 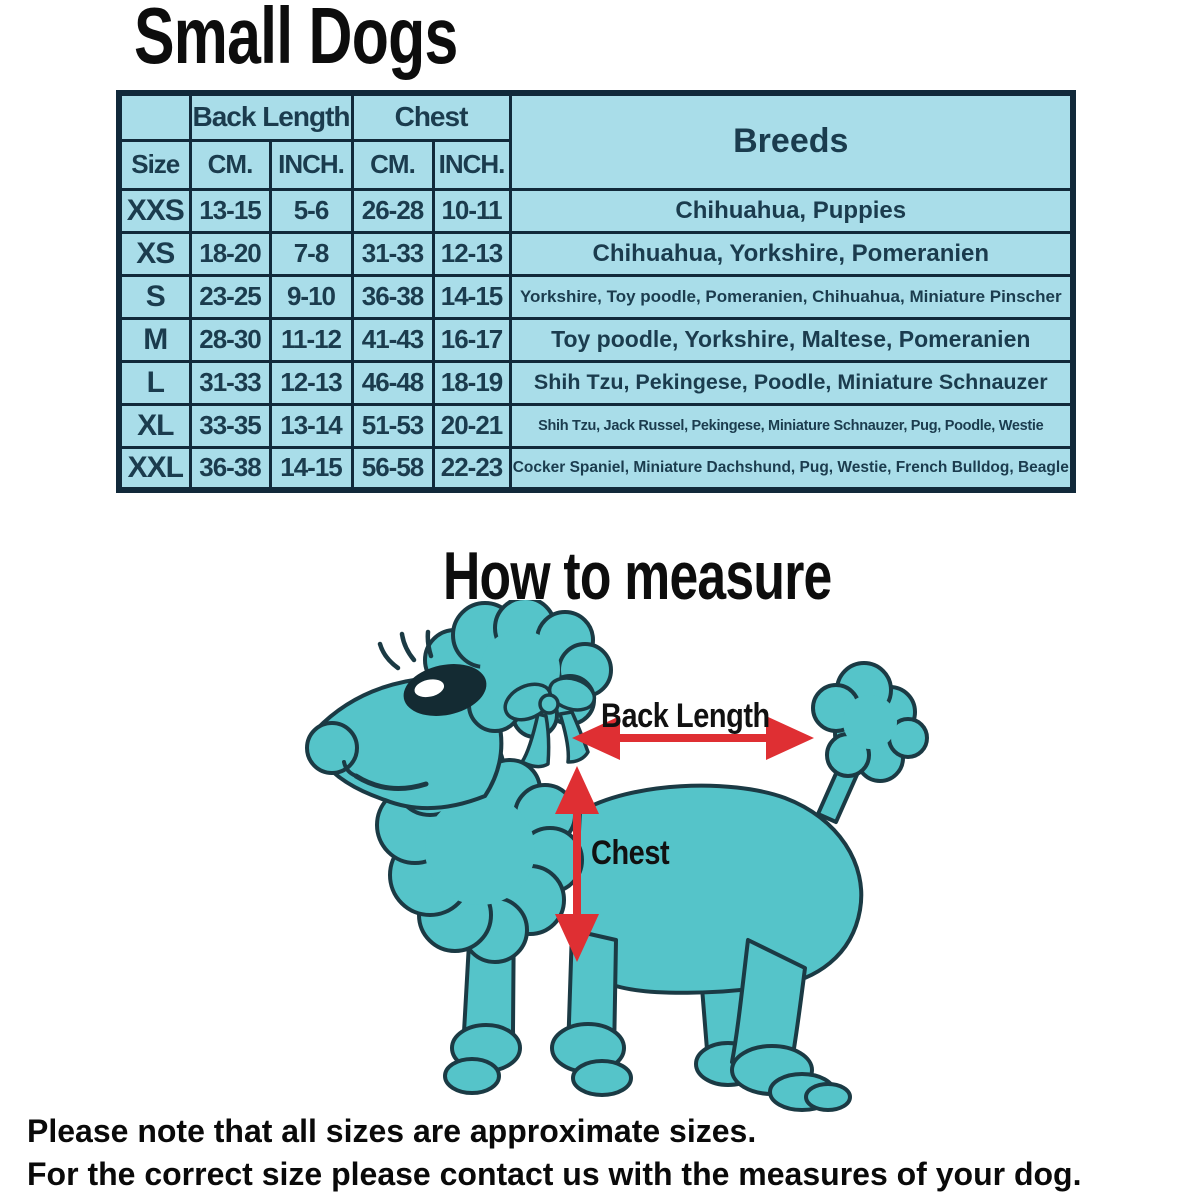 I want to click on back-inch-cell: 14-15, so click(x=311, y=468).